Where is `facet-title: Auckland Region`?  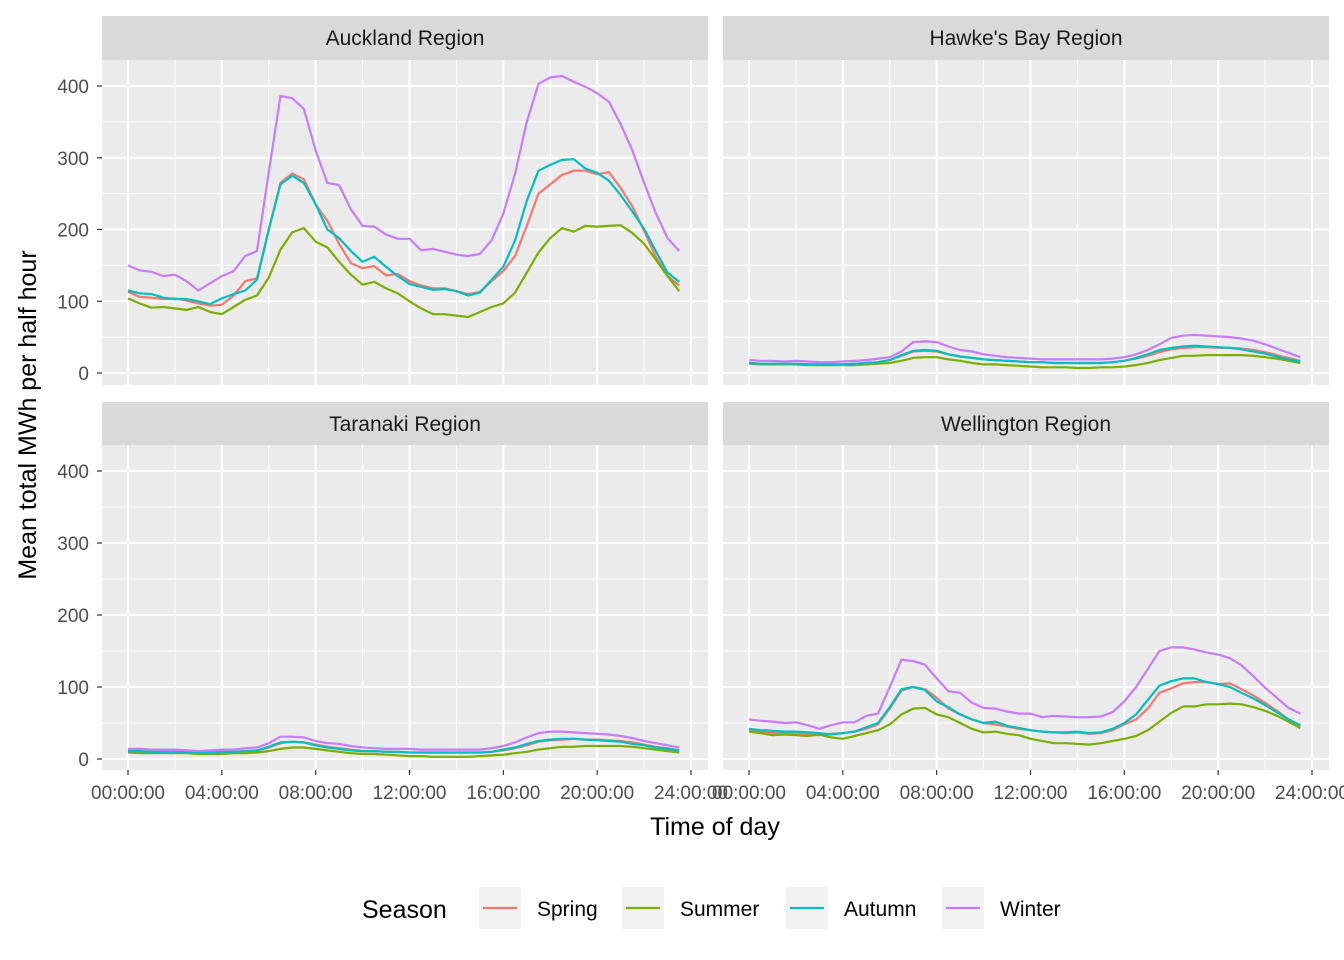
facet-title: Auckland Region is located at coordinates (405, 38).